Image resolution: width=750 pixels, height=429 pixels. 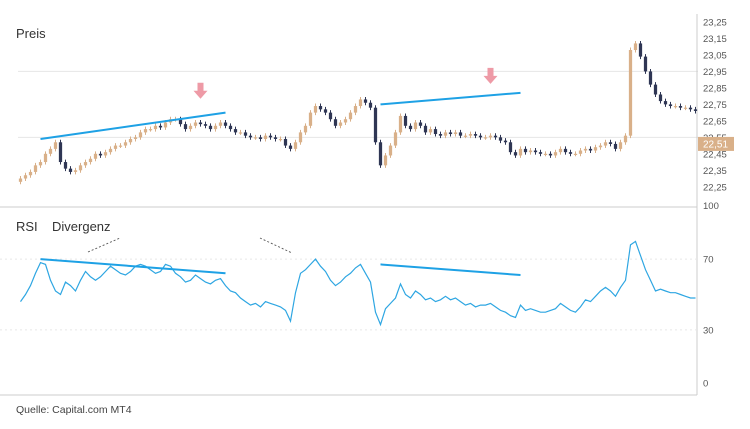 What do you see at coordinates (715, 187) in the screenshot?
I see `price-tick-label: 22,25` at bounding box center [715, 187].